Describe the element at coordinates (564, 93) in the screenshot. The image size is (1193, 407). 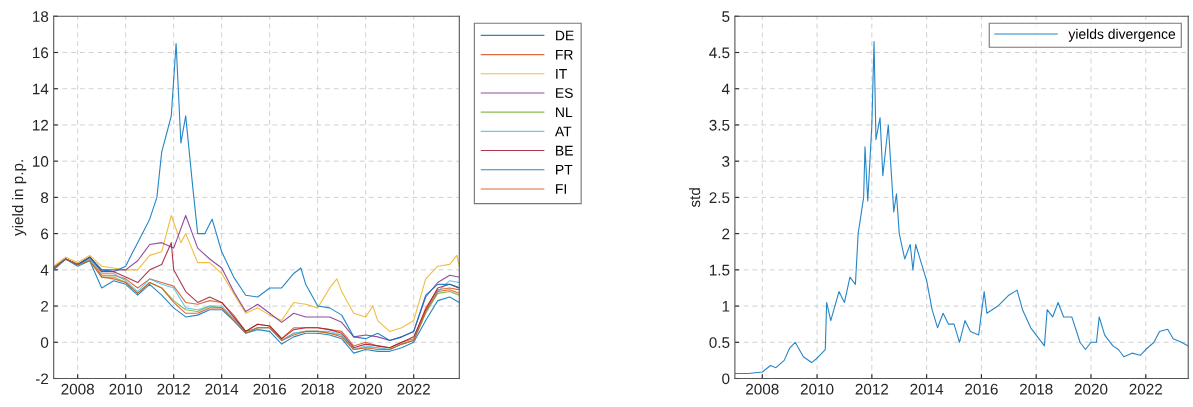
I see `legend-label: ES` at that location.